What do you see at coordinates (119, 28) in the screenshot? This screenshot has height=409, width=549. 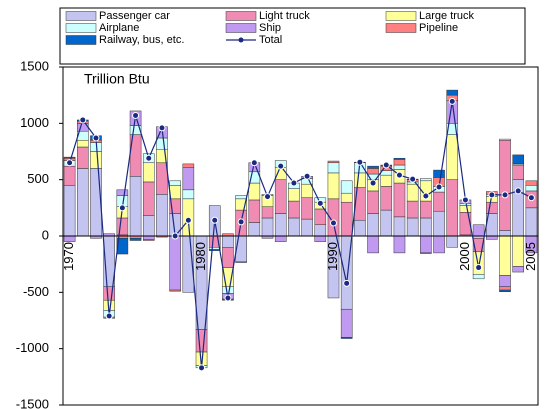 I see `legend-label: Airplane` at bounding box center [119, 28].